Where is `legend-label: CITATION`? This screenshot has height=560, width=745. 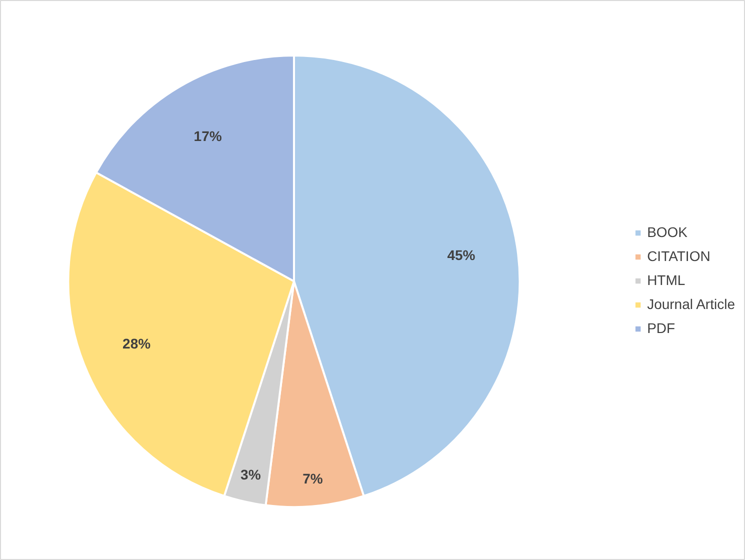 legend-label: CITATION is located at coordinates (678, 256).